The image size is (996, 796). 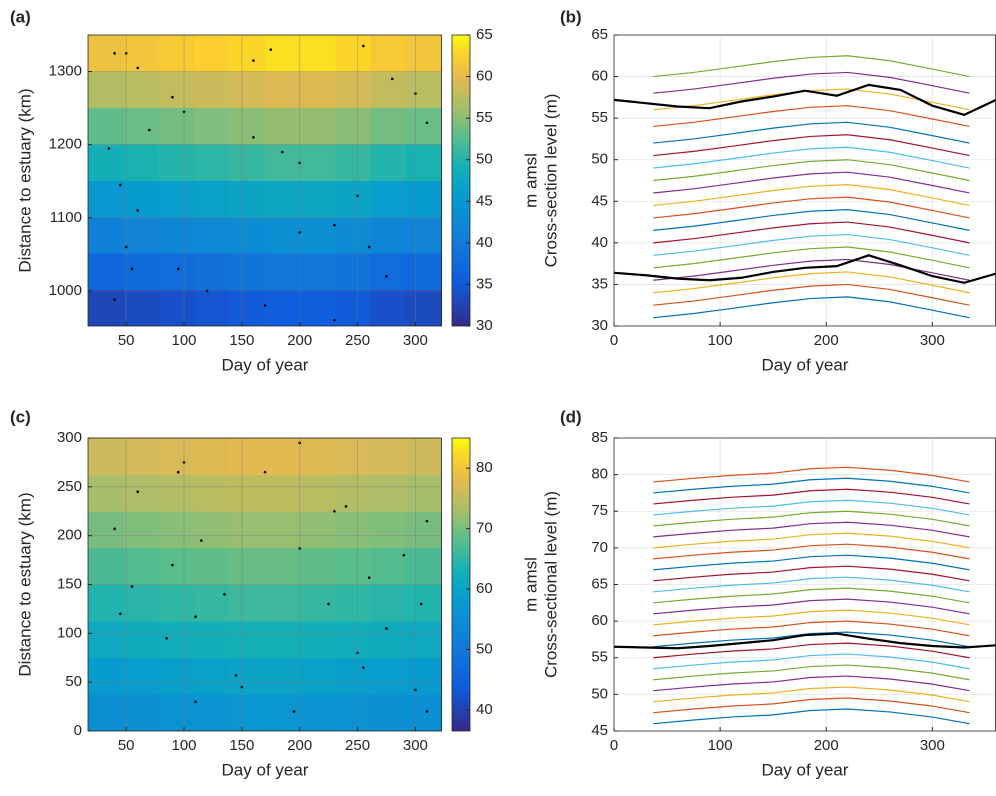 I want to click on x-tick-label: 300, so click(x=415, y=340).